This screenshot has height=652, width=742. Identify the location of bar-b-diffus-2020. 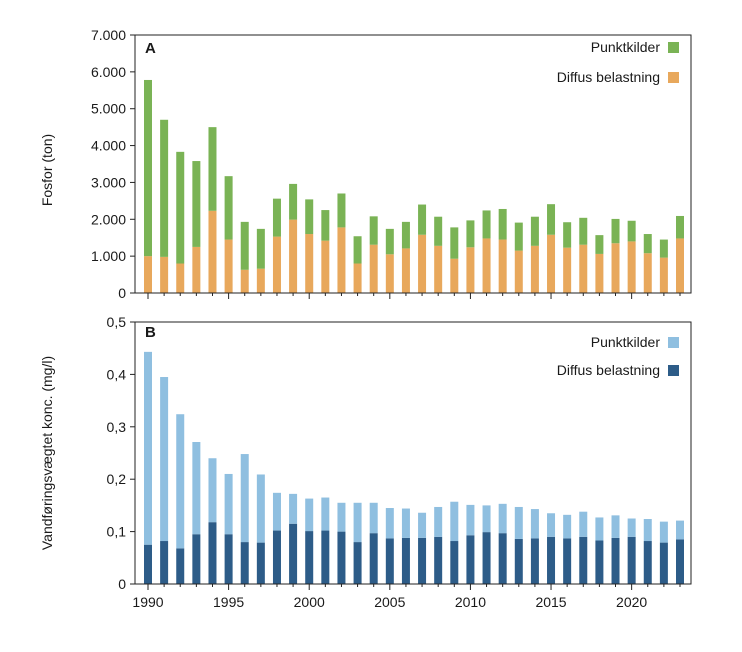
(631, 560).